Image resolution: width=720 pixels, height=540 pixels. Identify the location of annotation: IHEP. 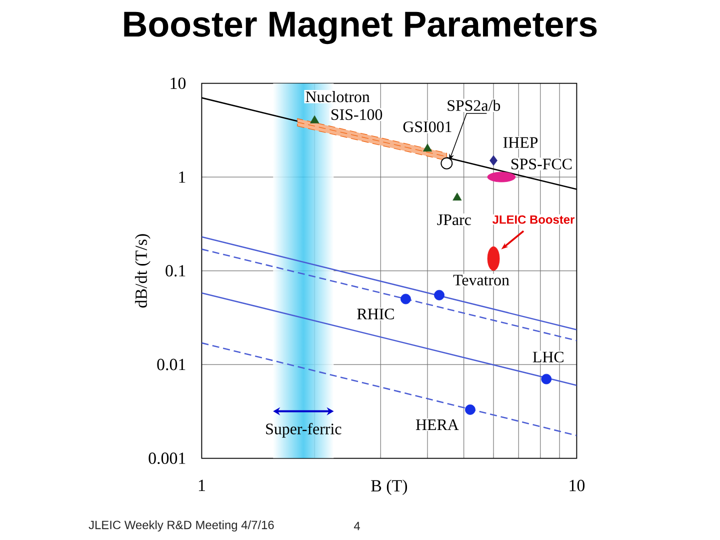
(520, 142).